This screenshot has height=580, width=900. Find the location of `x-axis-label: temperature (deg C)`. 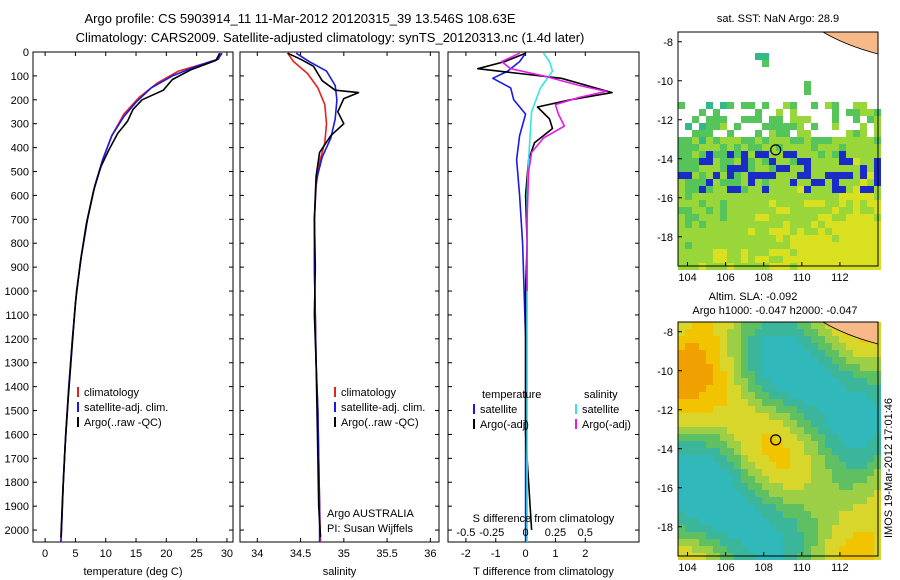

x-axis-label: temperature (deg C) is located at coordinates (132, 572).